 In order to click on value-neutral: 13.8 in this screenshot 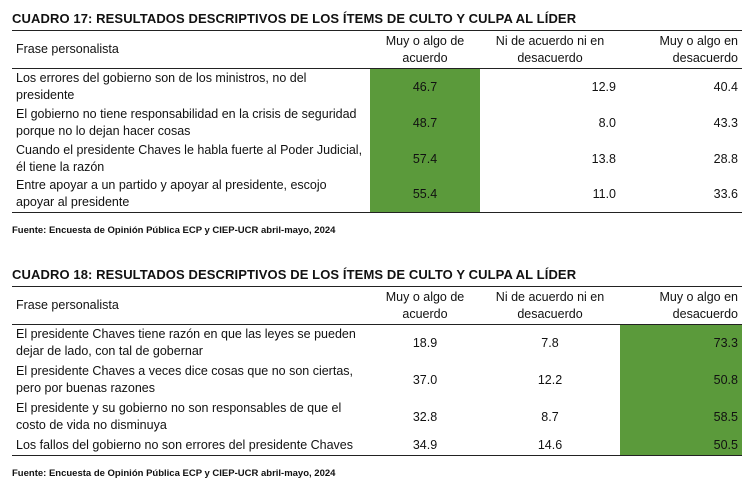, I will do `click(603, 158)`.